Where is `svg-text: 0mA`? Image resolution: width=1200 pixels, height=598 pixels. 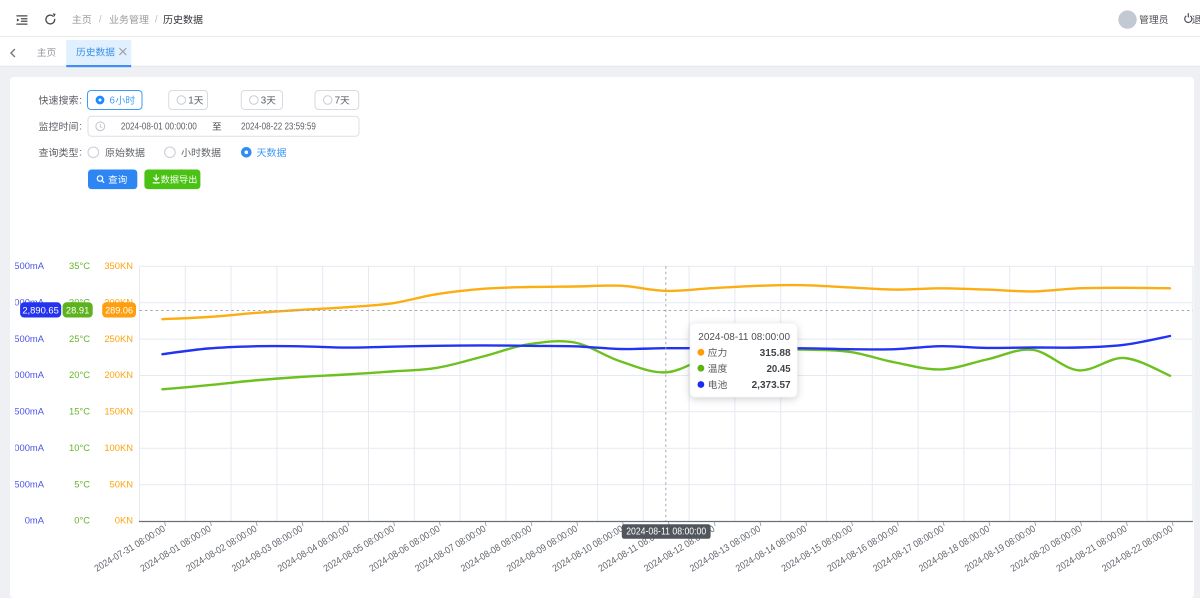
svg-text: 0mA is located at coordinates (35, 520).